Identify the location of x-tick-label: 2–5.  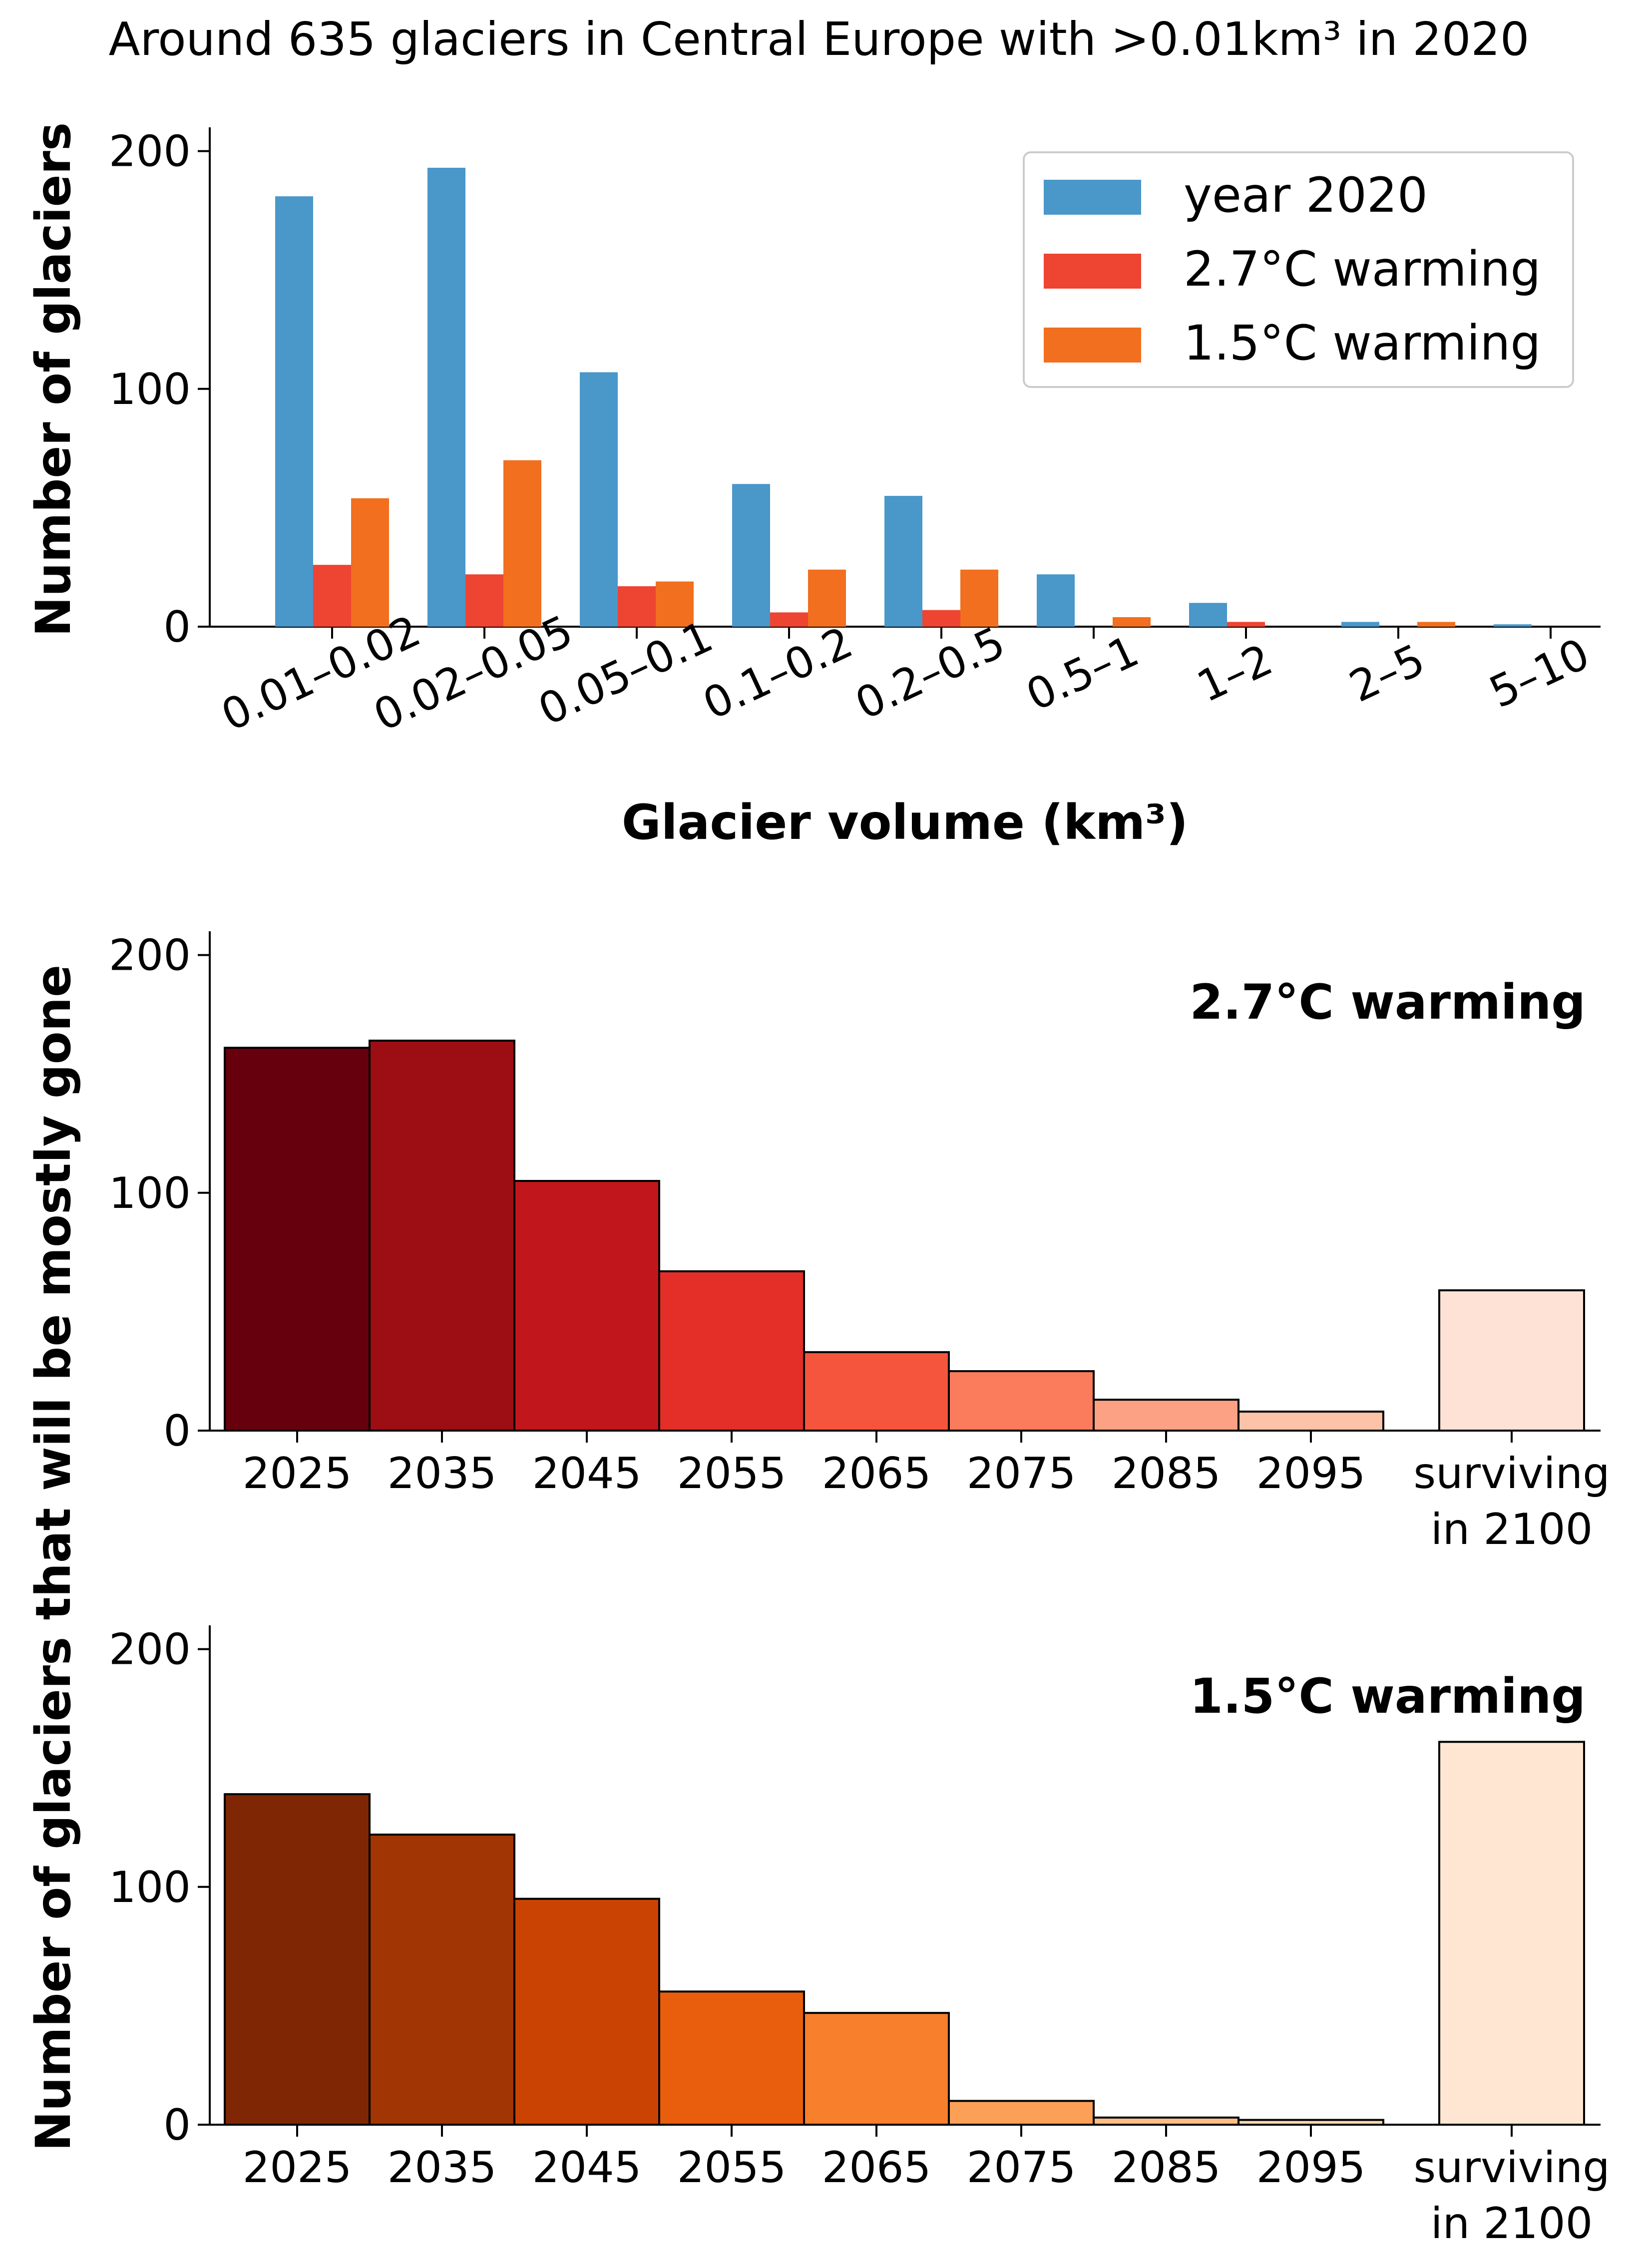
(1387, 673).